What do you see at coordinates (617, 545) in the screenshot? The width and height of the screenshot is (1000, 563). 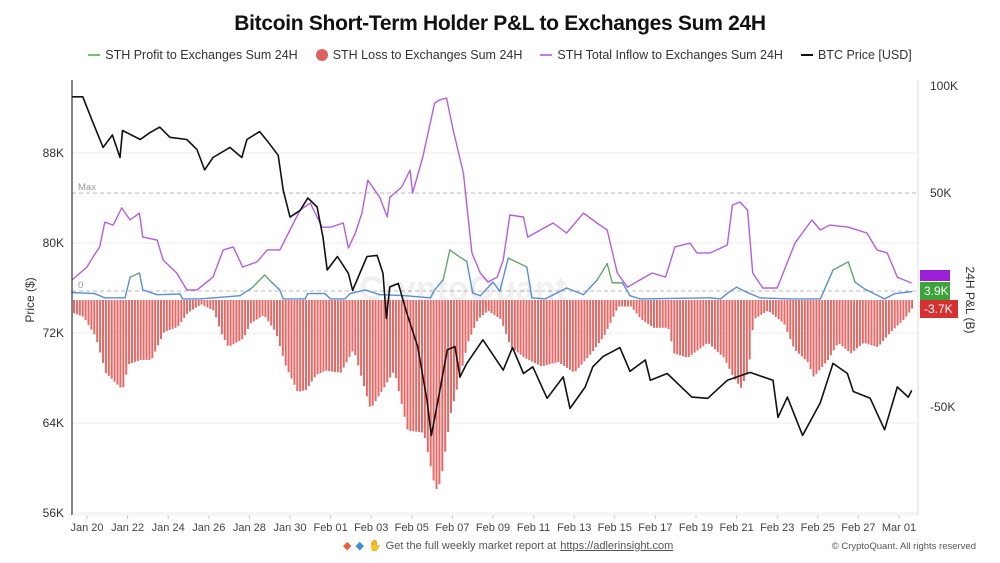 I see `footer-link: https://adlerinsight.com` at bounding box center [617, 545].